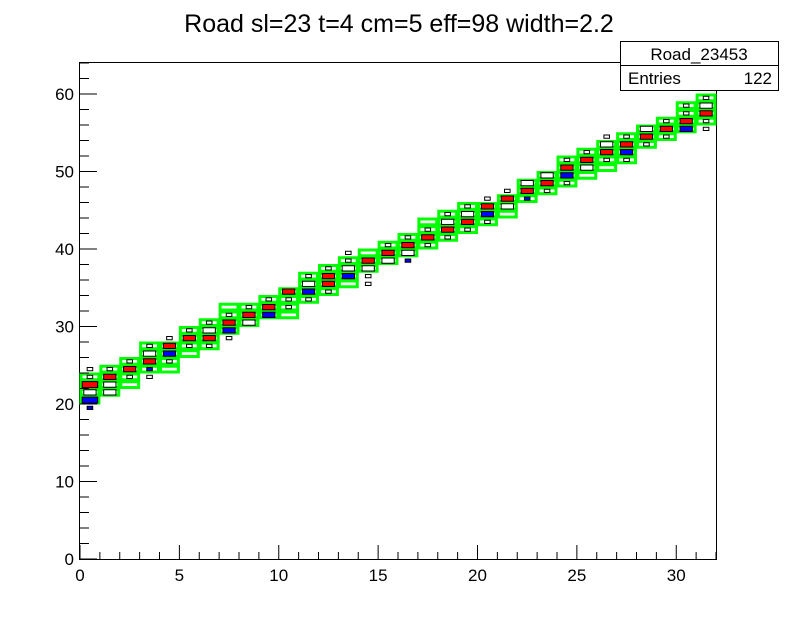 The image size is (796, 622). What do you see at coordinates (64, 249) in the screenshot?
I see `y-tick-label: 40` at bounding box center [64, 249].